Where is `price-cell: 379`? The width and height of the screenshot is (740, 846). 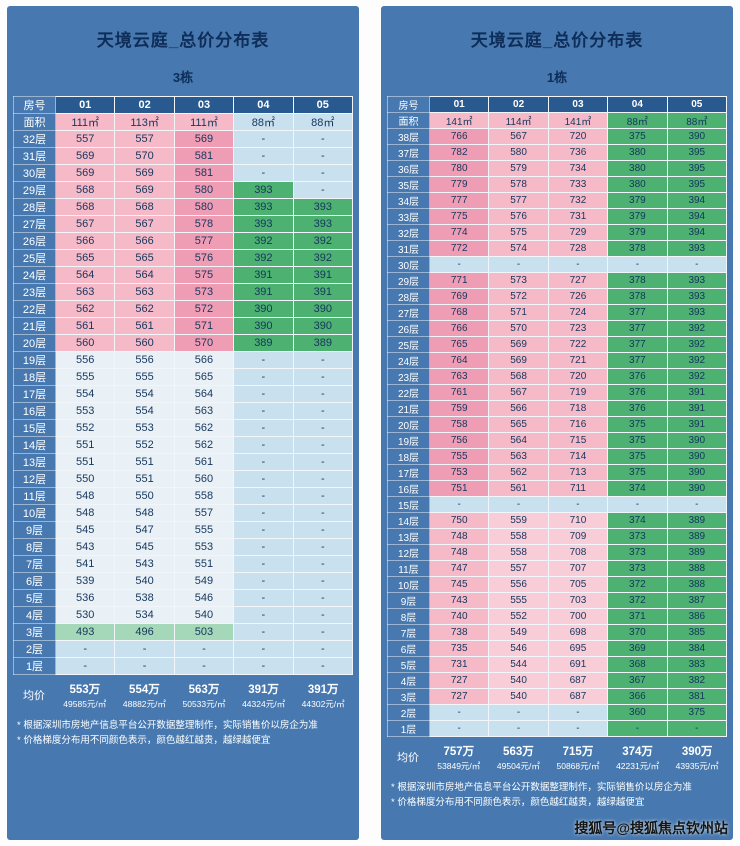
price-cell: 379 is located at coordinates (637, 216).